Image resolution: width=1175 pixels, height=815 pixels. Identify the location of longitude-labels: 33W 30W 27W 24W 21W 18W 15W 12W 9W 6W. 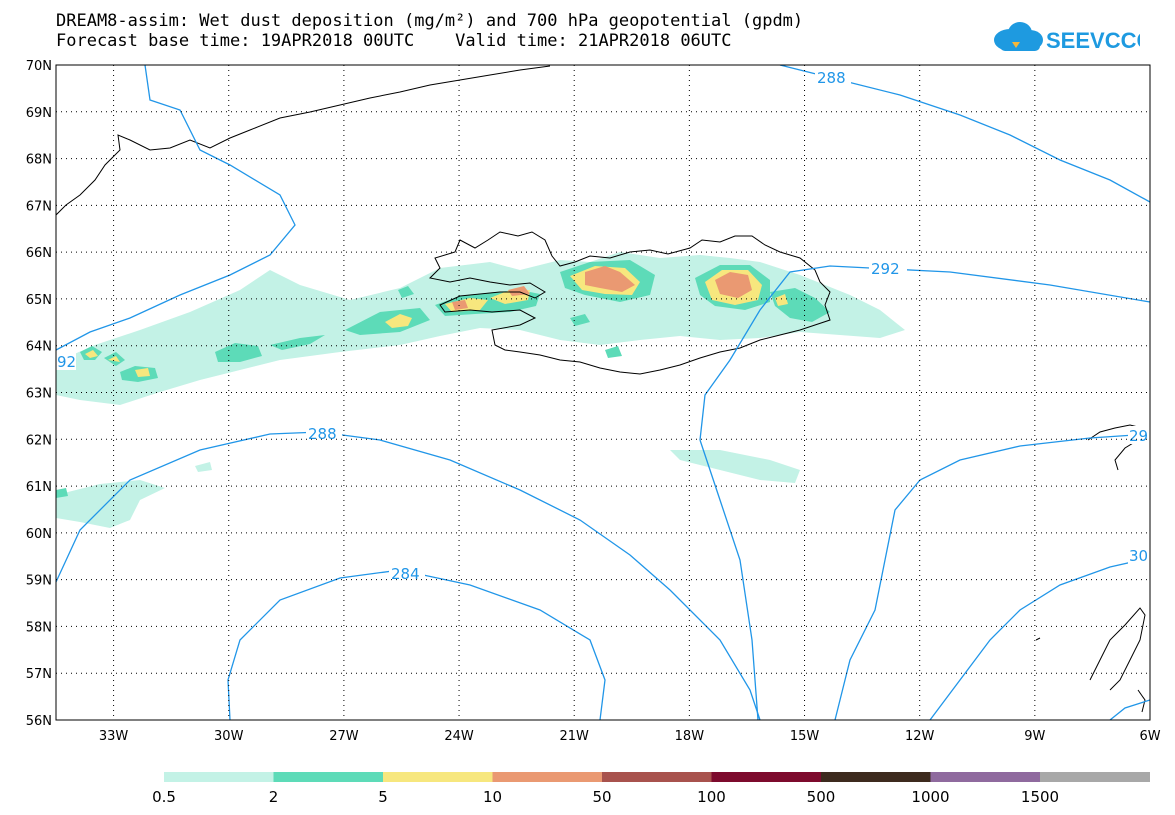
(630, 736).